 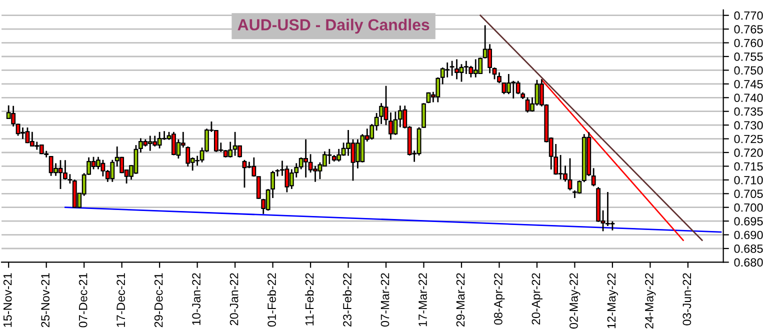 What do you see at coordinates (748, 84) in the screenshot?
I see `y-tick-label: 0.745` at bounding box center [748, 84].